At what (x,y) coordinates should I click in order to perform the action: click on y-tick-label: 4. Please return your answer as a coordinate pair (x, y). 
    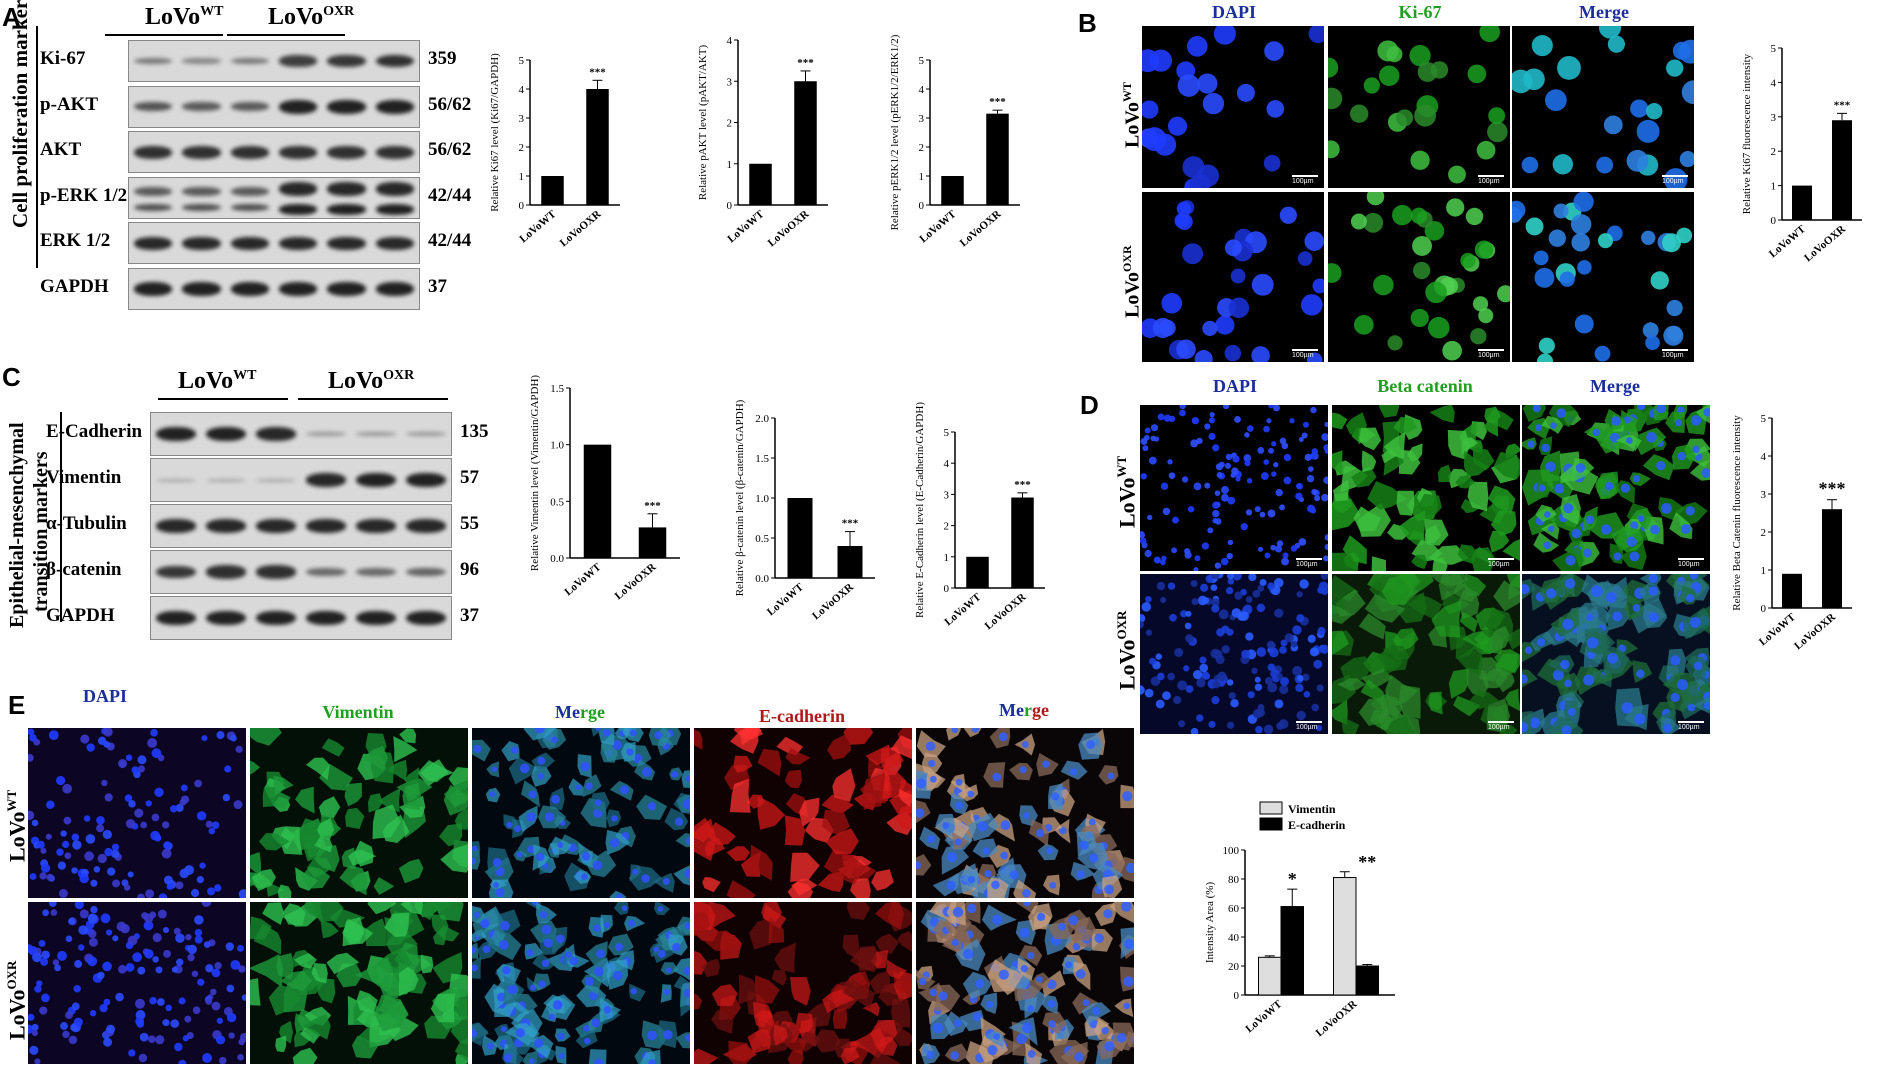
    Looking at the image, I should click on (947, 464).